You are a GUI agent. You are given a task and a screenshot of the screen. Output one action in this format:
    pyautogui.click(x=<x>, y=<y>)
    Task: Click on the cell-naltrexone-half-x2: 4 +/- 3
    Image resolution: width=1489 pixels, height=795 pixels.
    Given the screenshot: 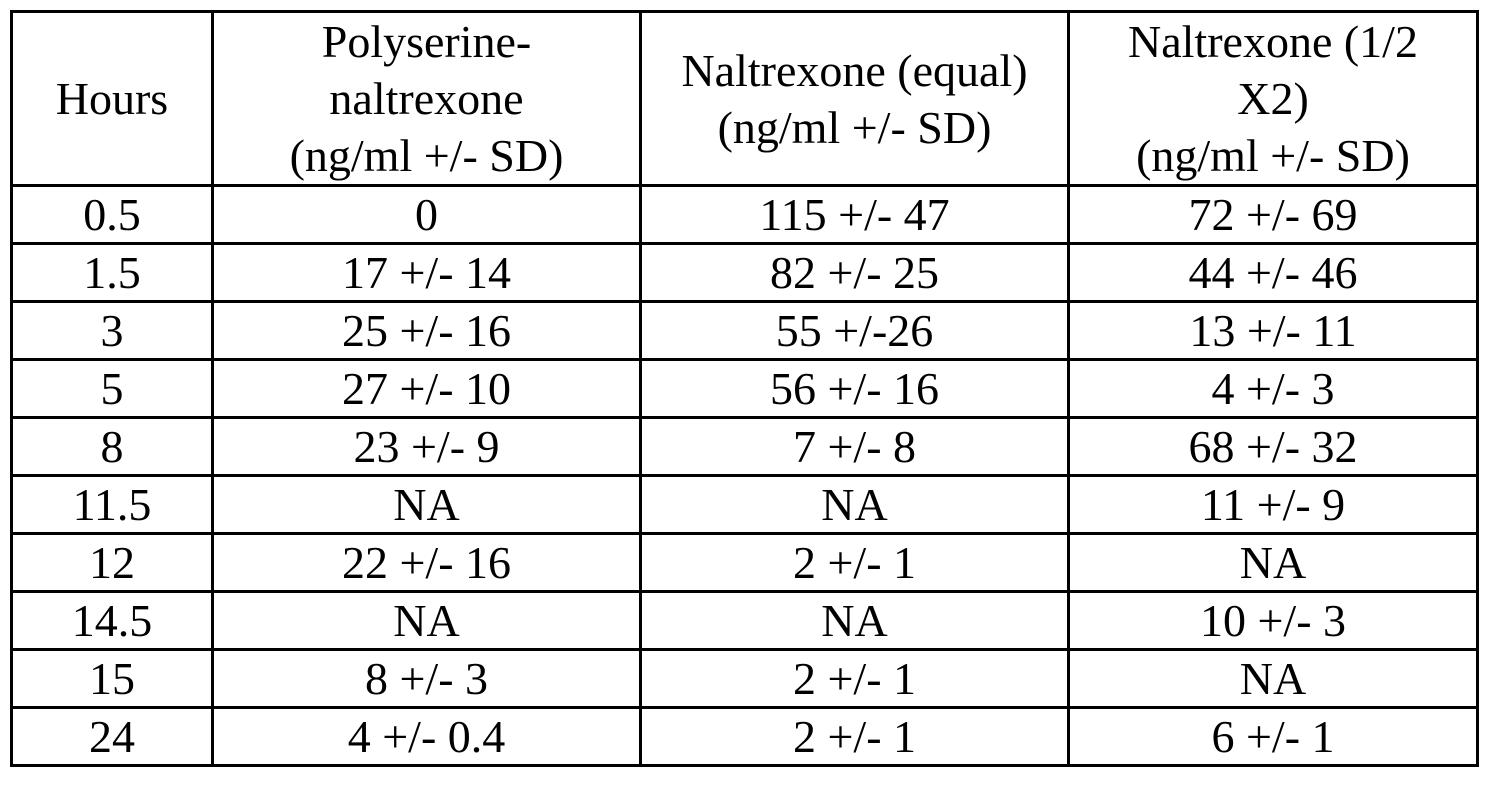 What is the action you would take?
    pyautogui.click(x=1273, y=389)
    